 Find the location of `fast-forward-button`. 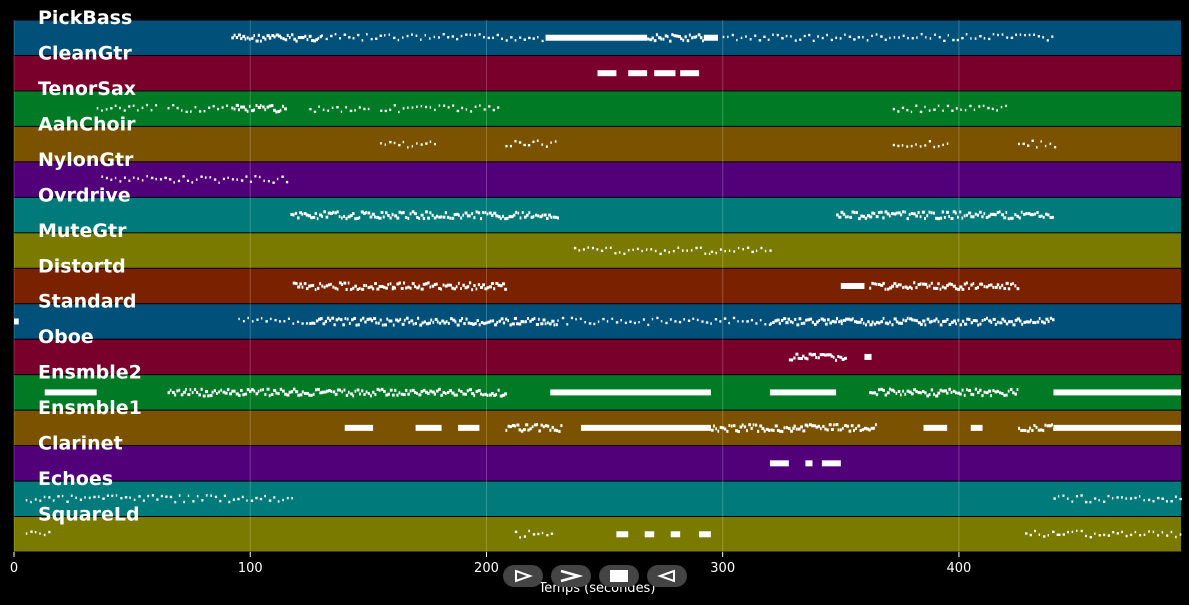

fast-forward-button is located at coordinates (571, 576).